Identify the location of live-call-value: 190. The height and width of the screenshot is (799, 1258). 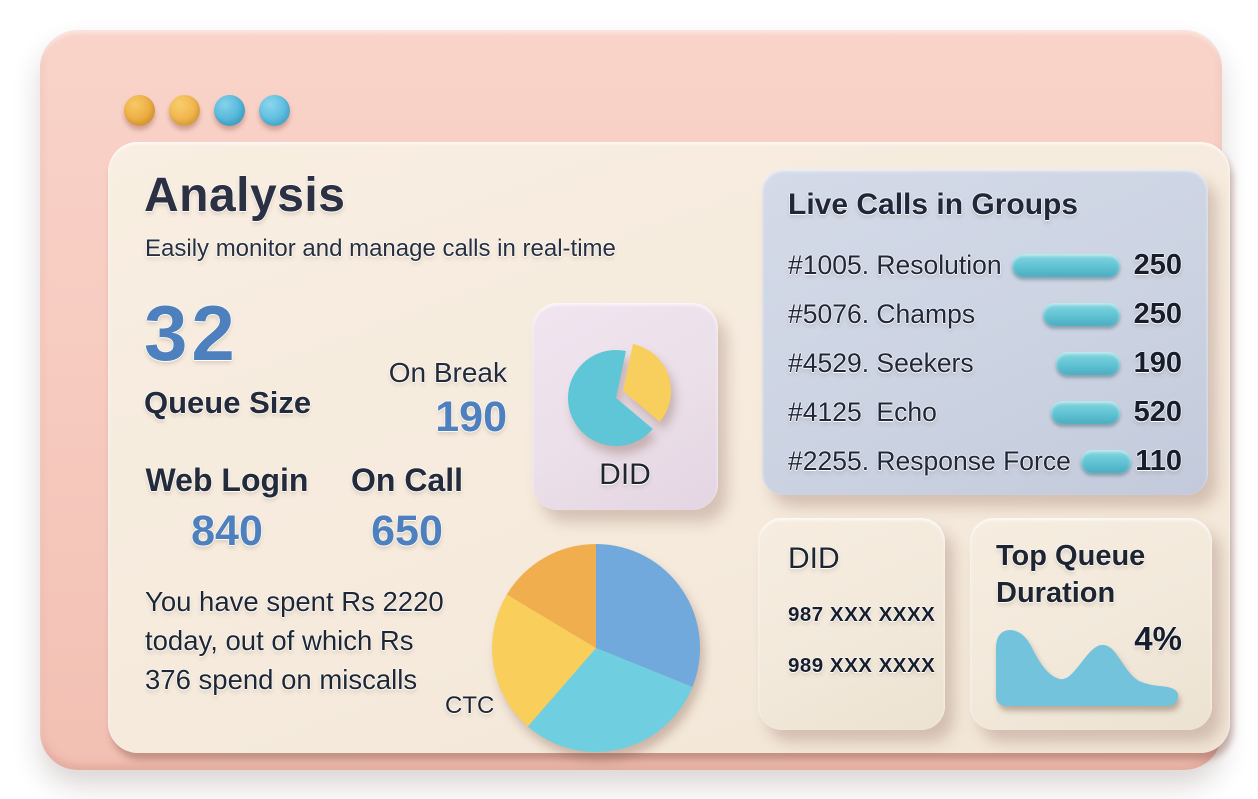
(1157, 363).